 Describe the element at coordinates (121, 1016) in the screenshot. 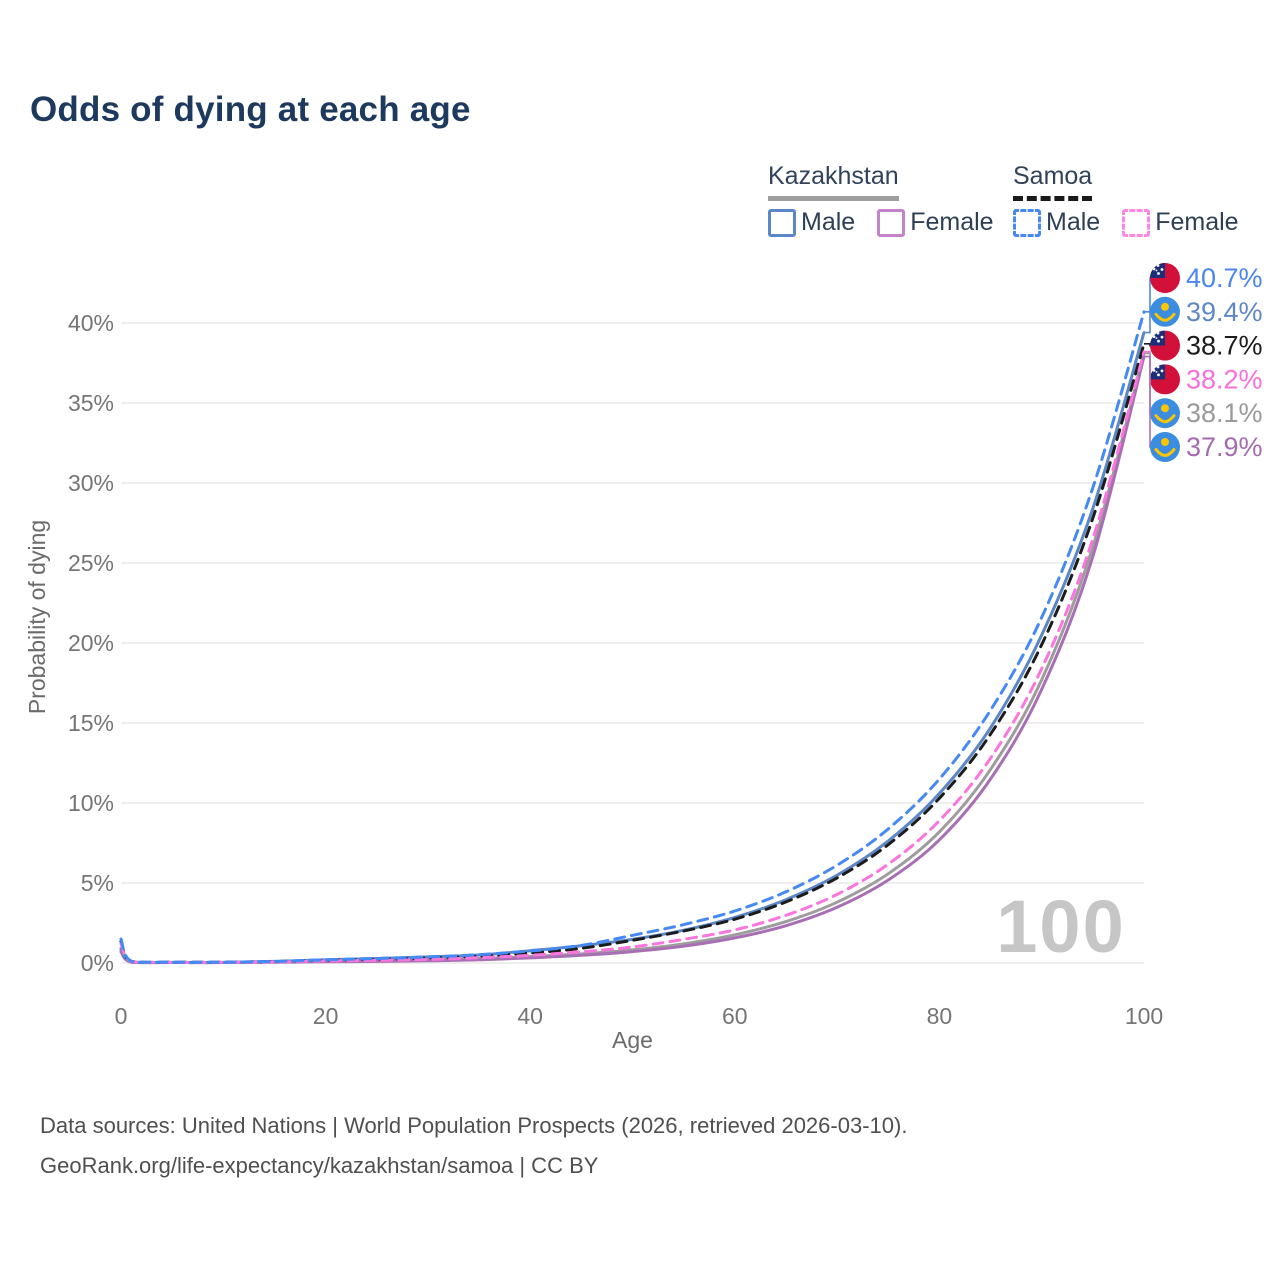

I see `x-tick-label: 0` at that location.